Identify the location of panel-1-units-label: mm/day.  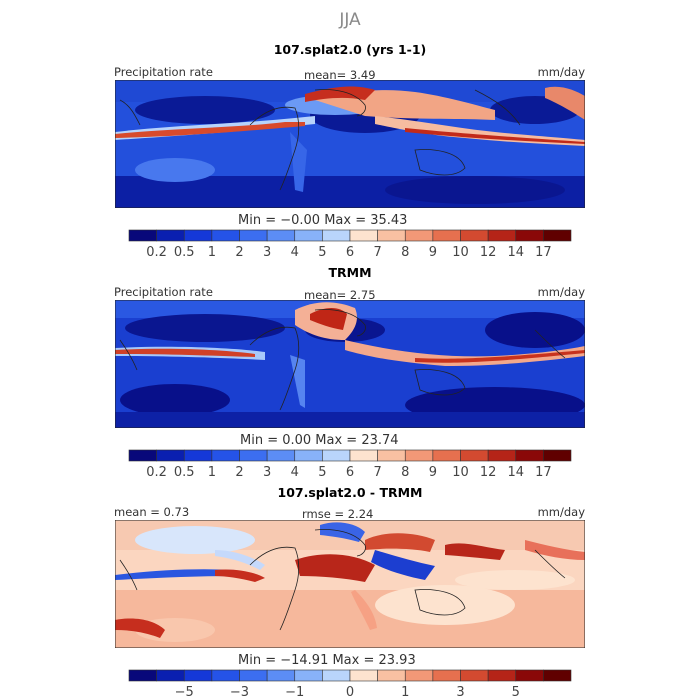
(561, 72).